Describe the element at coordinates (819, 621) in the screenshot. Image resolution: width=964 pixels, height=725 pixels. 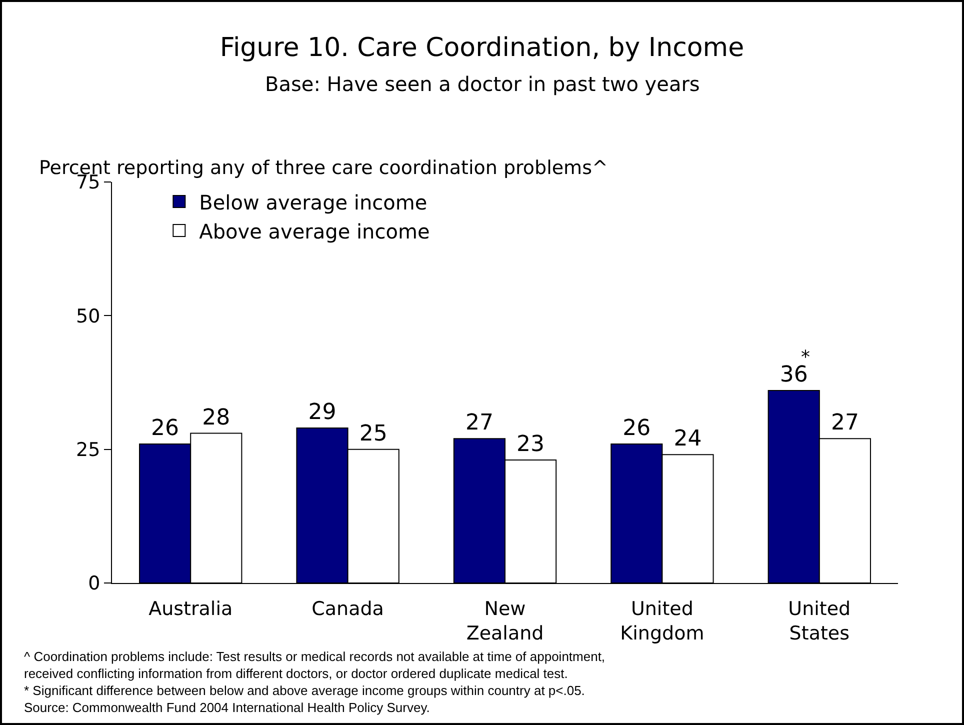
I see `x-tick-label: United States` at that location.